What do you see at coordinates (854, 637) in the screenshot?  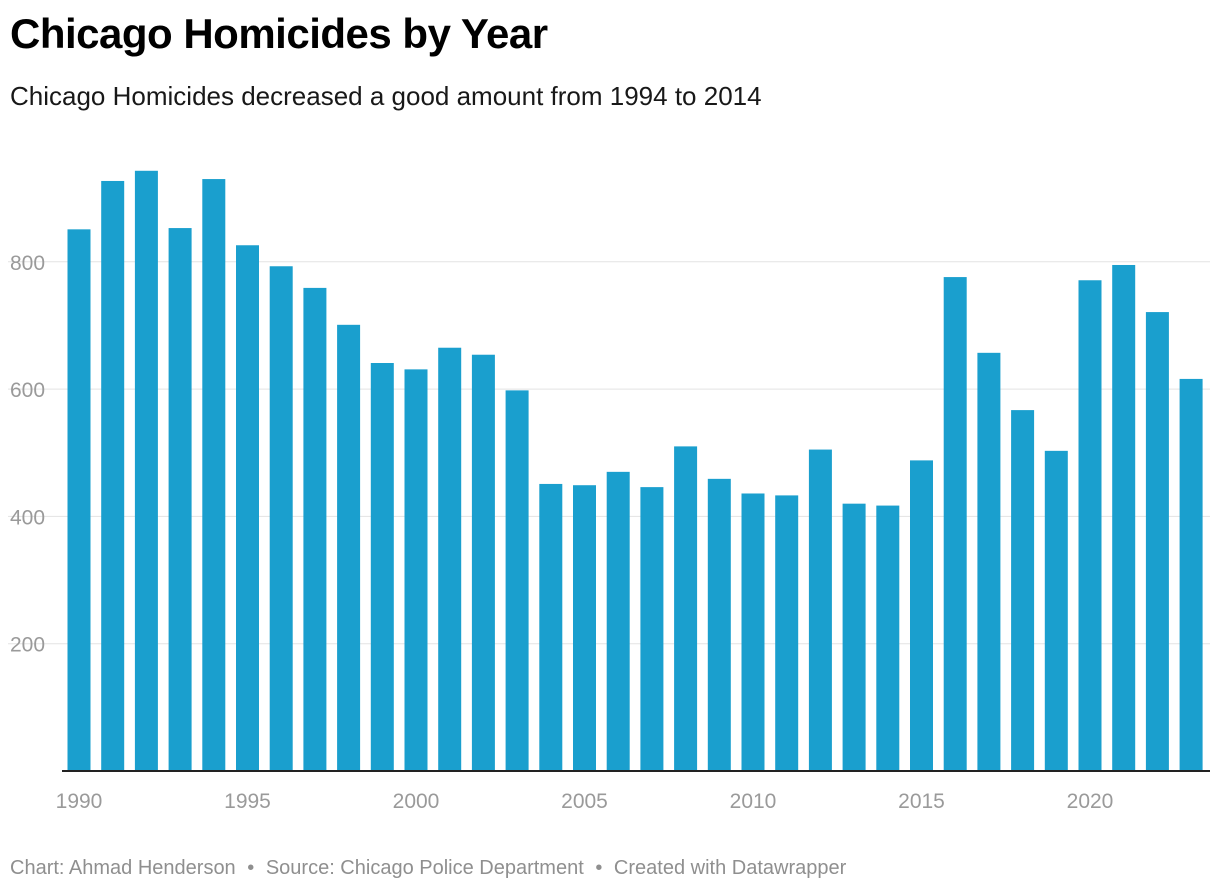 I see `bar-2013` at bounding box center [854, 637].